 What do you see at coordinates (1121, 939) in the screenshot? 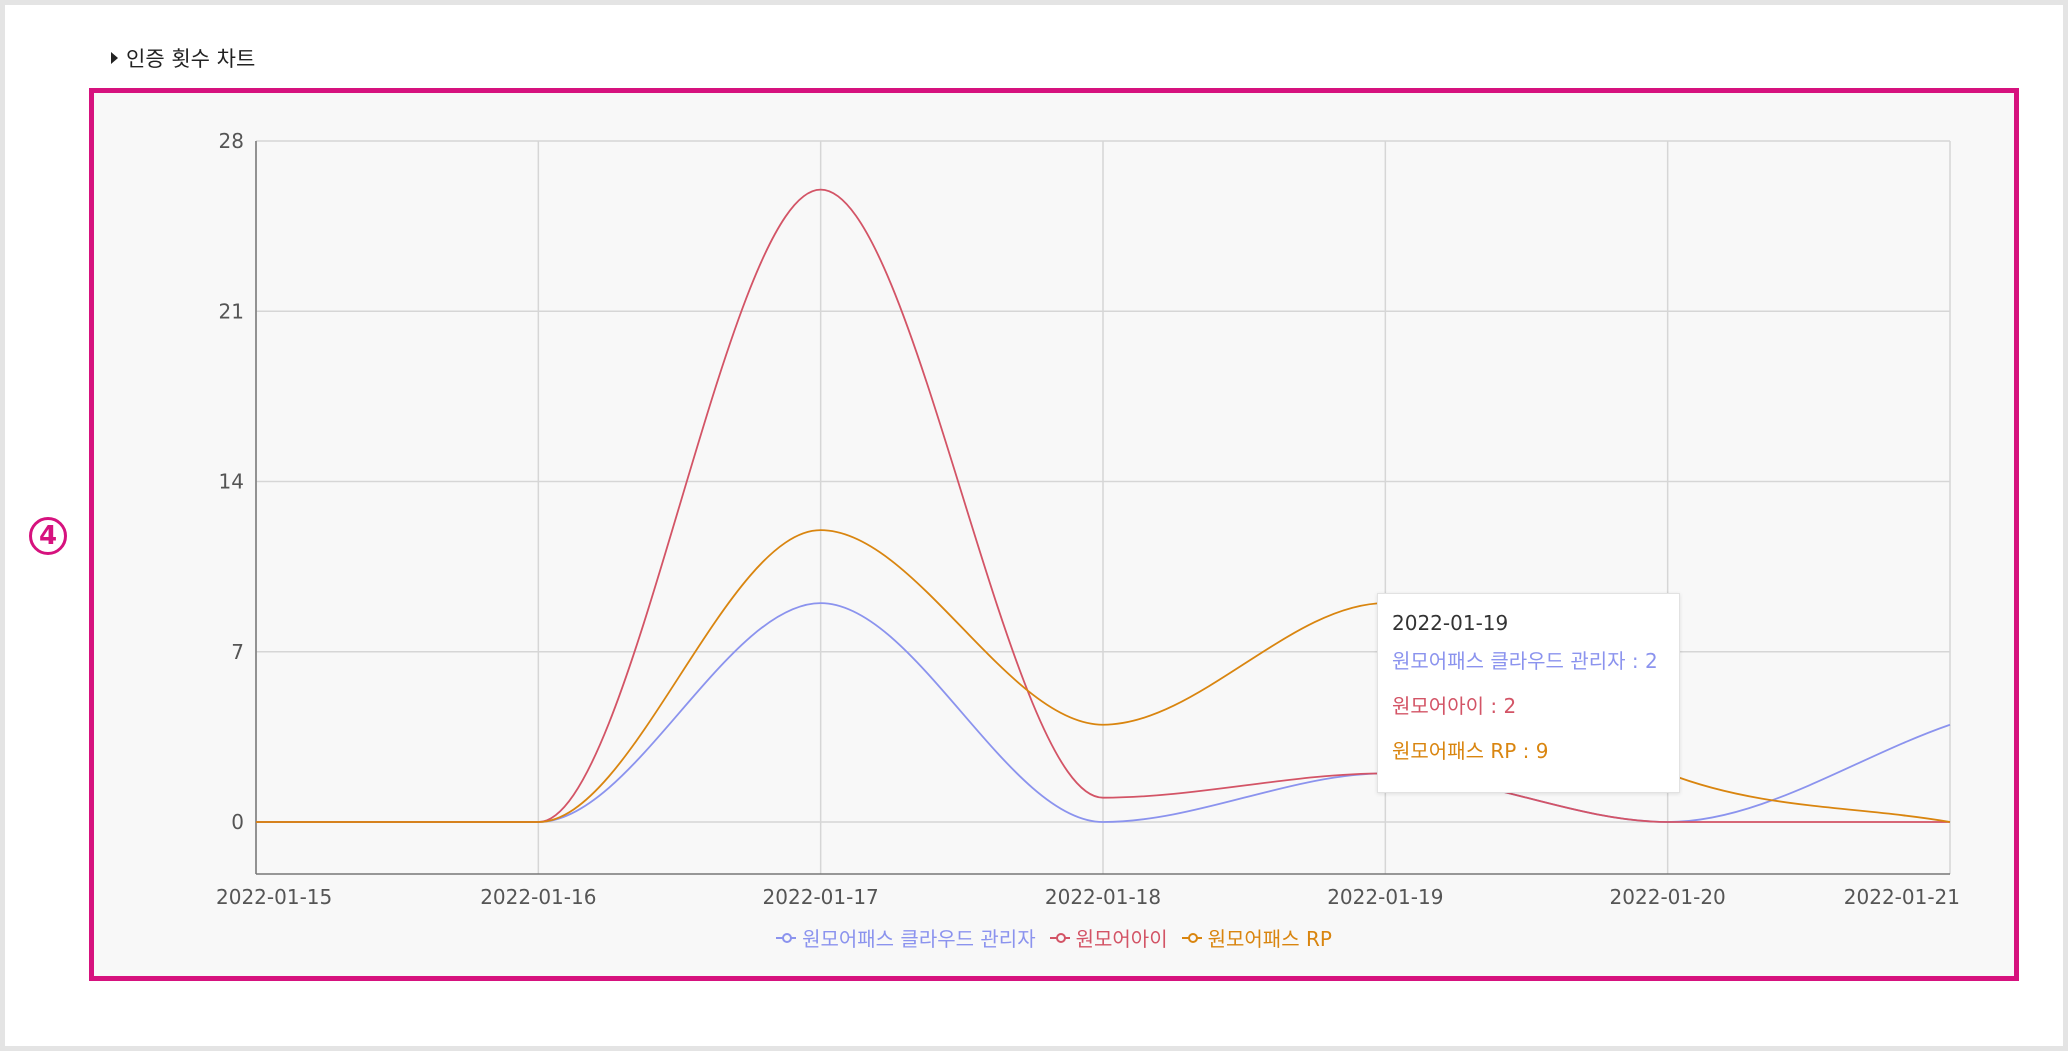
I see `legend-label: 원모어아이` at bounding box center [1121, 939].